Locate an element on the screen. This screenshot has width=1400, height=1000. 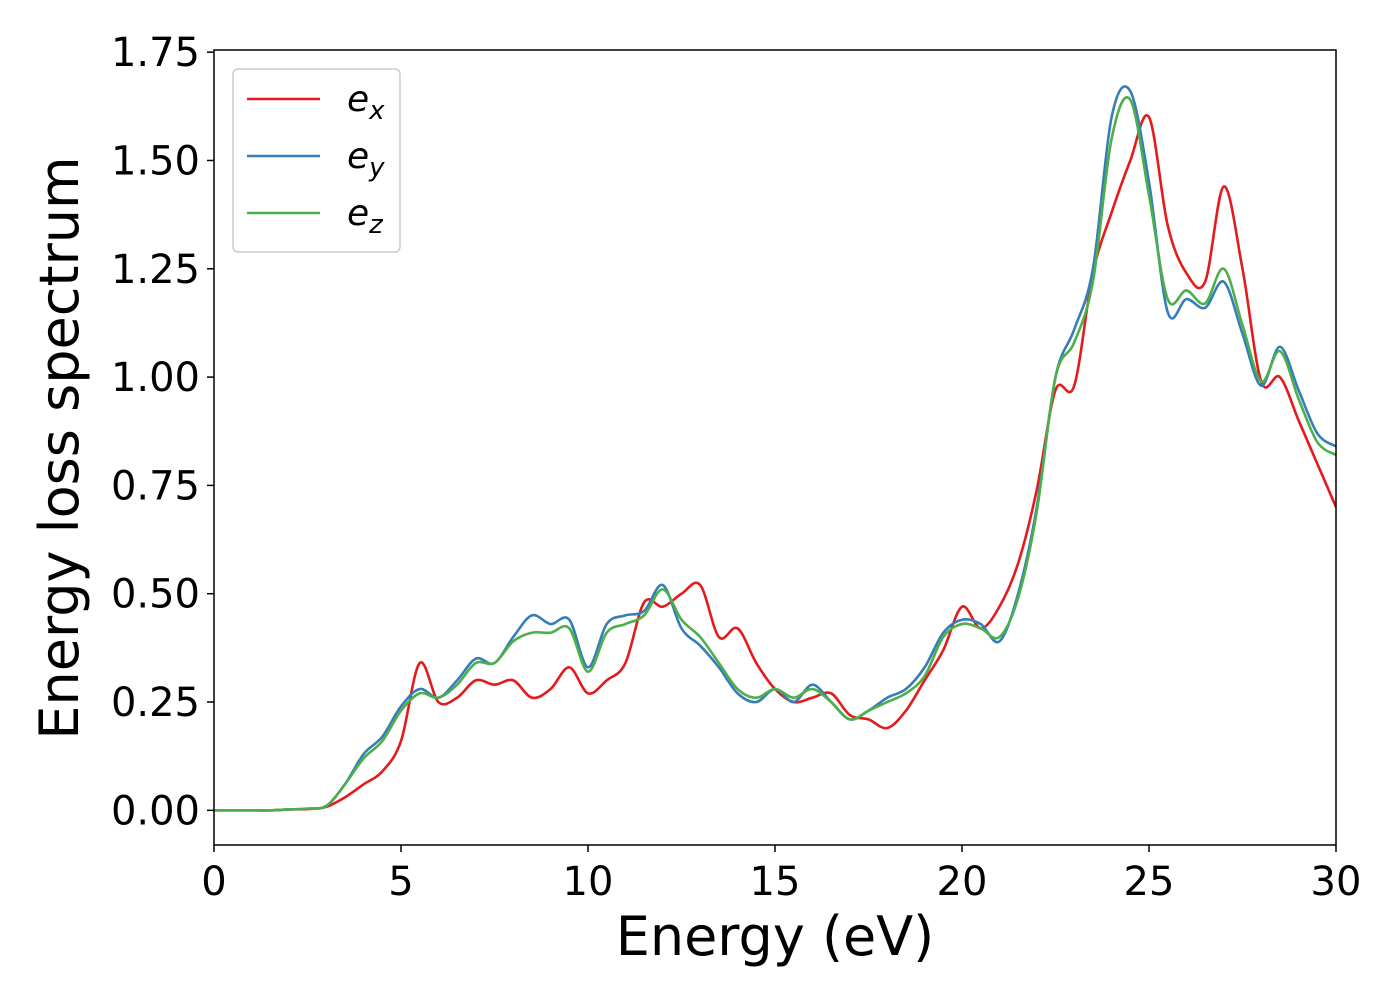
x-tick-label: 20 is located at coordinates (962, 882).